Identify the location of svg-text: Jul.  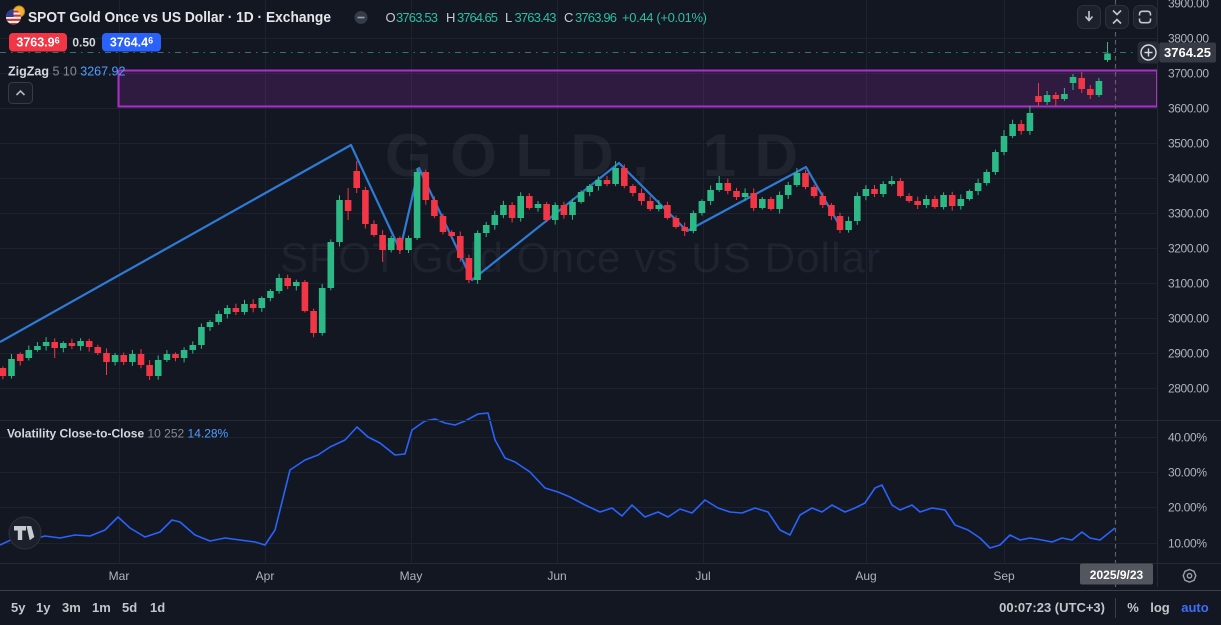
(702, 576).